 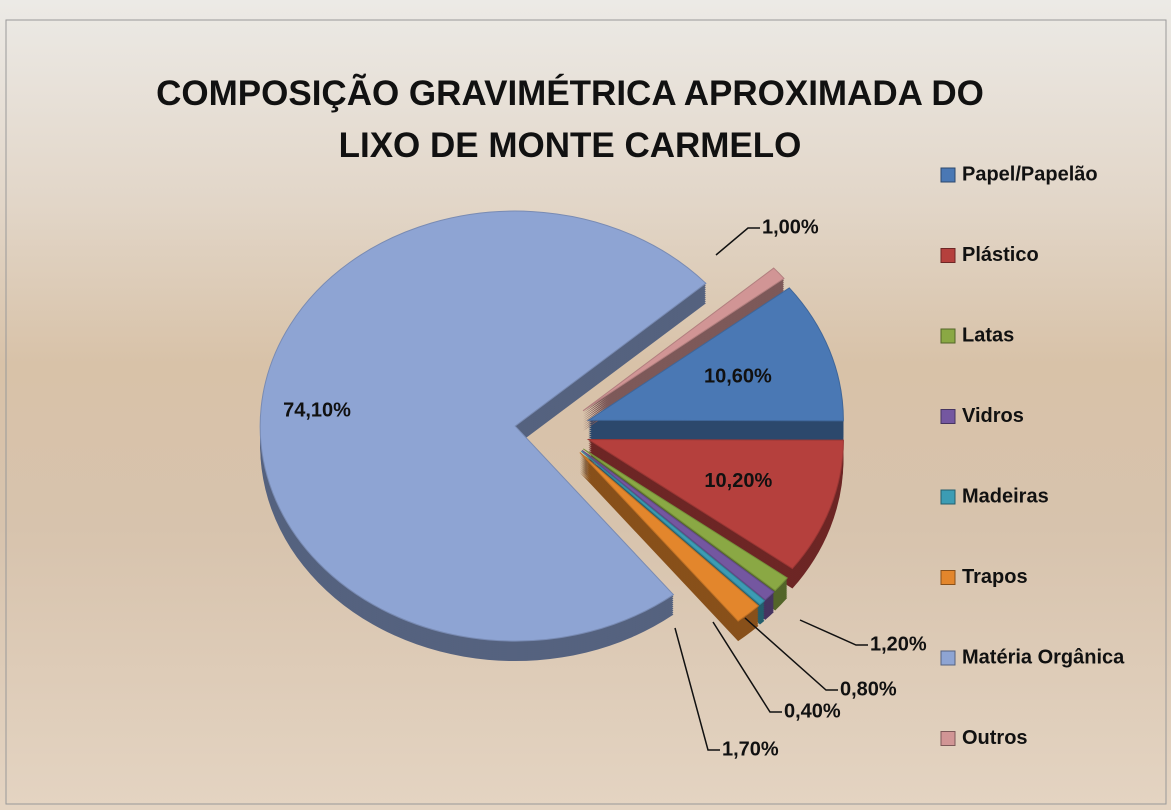 I want to click on legend-label: Latas, so click(x=988, y=335).